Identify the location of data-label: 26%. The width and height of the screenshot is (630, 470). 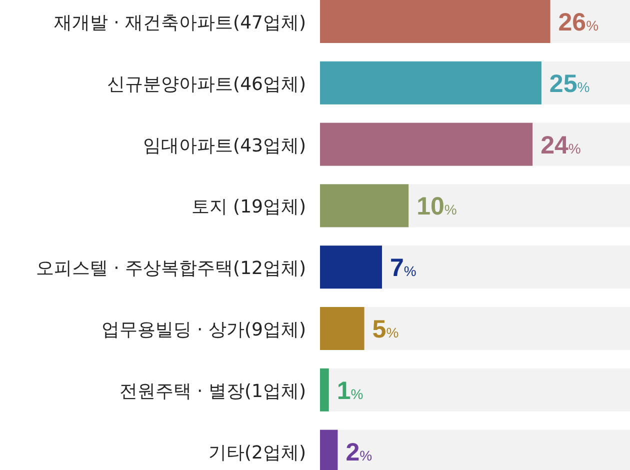
(578, 22).